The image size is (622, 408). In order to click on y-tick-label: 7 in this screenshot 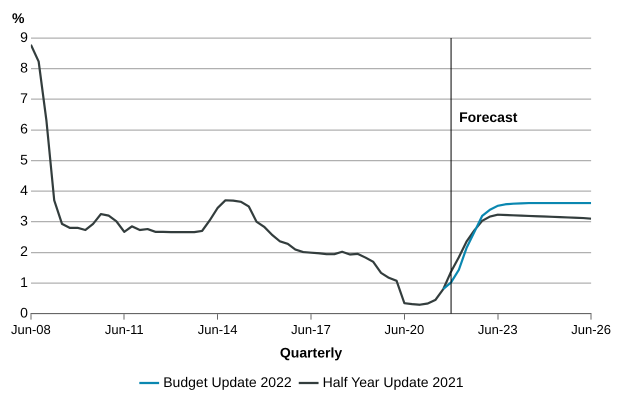, I will do `click(24, 98)`.